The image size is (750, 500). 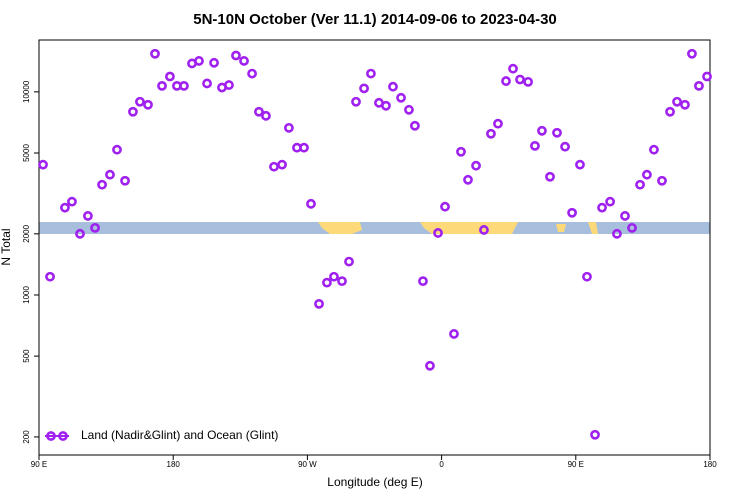 I want to click on y-tick-label: 1000, so click(x=26, y=295).